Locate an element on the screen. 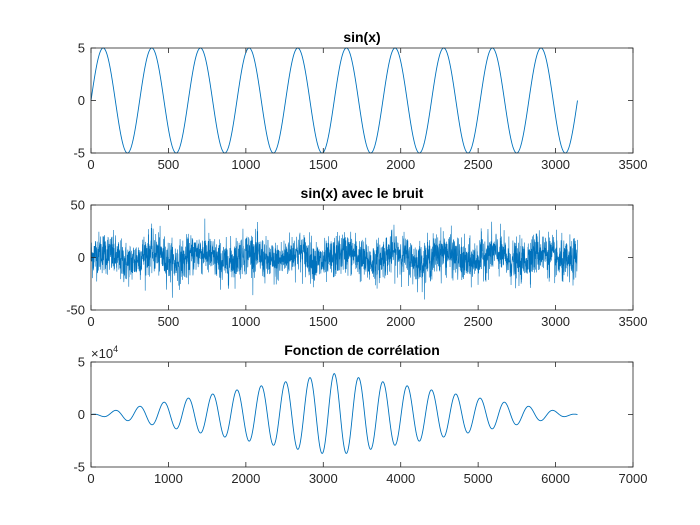 The height and width of the screenshot is (525, 700). x-tick-label: 4000 is located at coordinates (400, 478).